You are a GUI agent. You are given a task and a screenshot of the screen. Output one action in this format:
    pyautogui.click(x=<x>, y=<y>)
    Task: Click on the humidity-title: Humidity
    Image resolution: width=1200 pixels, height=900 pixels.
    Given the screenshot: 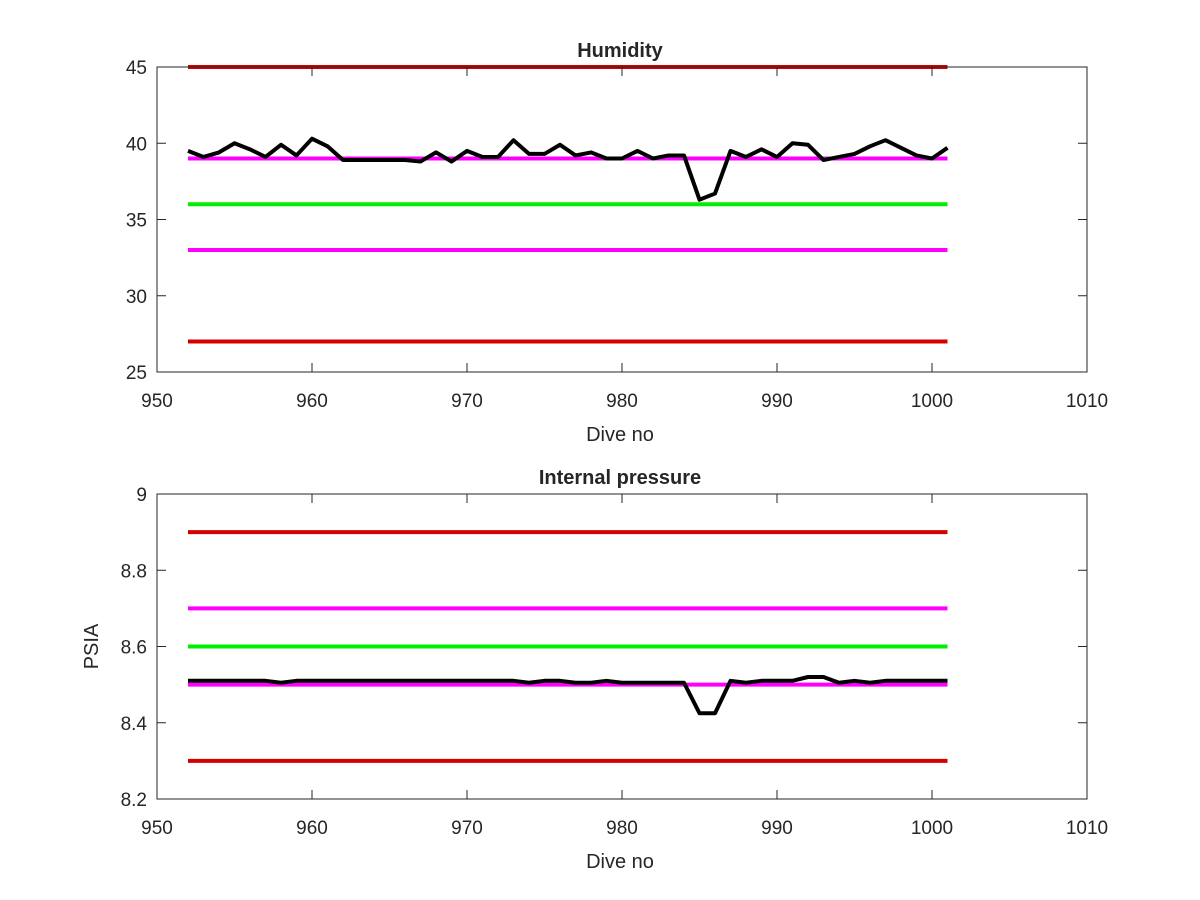 What is the action you would take?
    pyautogui.click(x=620, y=51)
    